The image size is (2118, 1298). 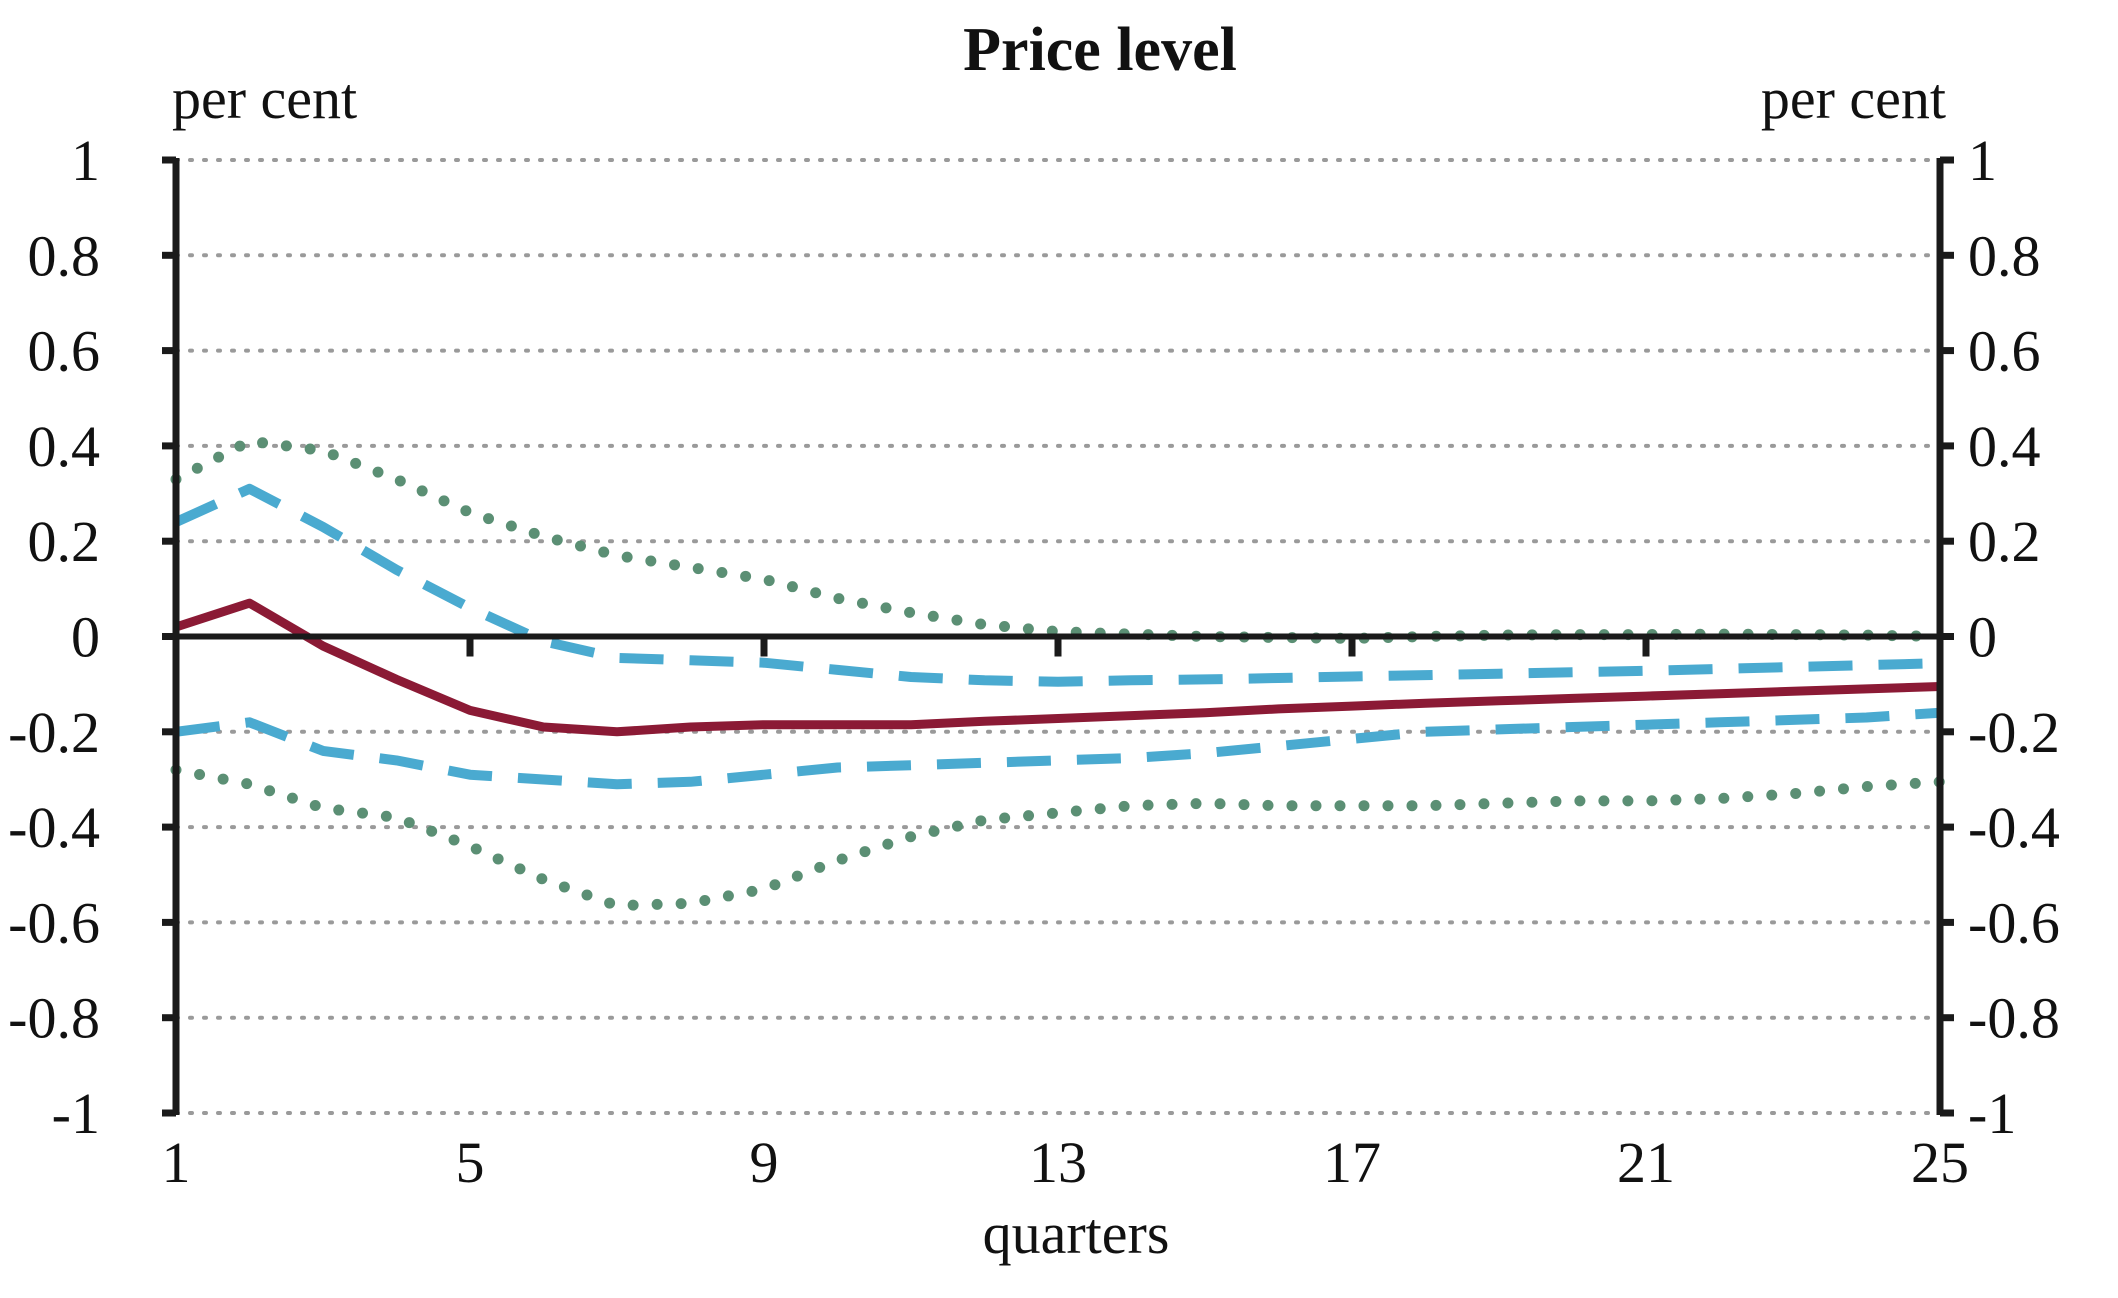 What do you see at coordinates (470, 1162) in the screenshot?
I see `x-tick-label: 5` at bounding box center [470, 1162].